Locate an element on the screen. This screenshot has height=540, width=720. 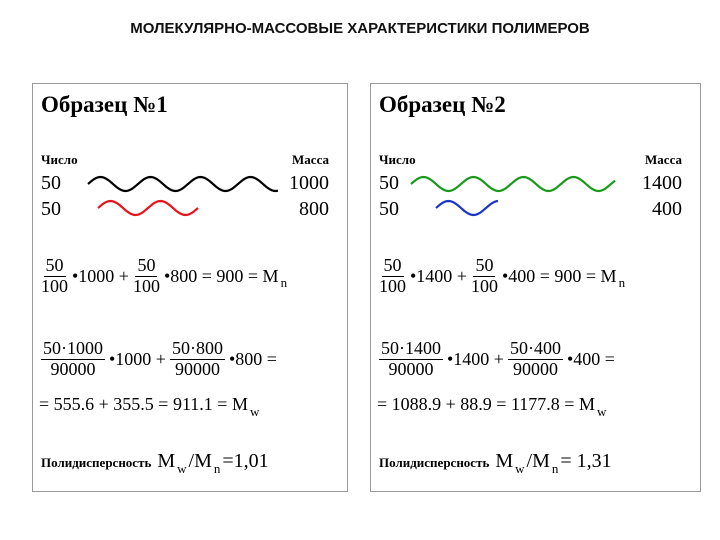
mw-formula: 50·1400 90000 •1400 +50·400 90000 •400 = is located at coordinates (496, 359).